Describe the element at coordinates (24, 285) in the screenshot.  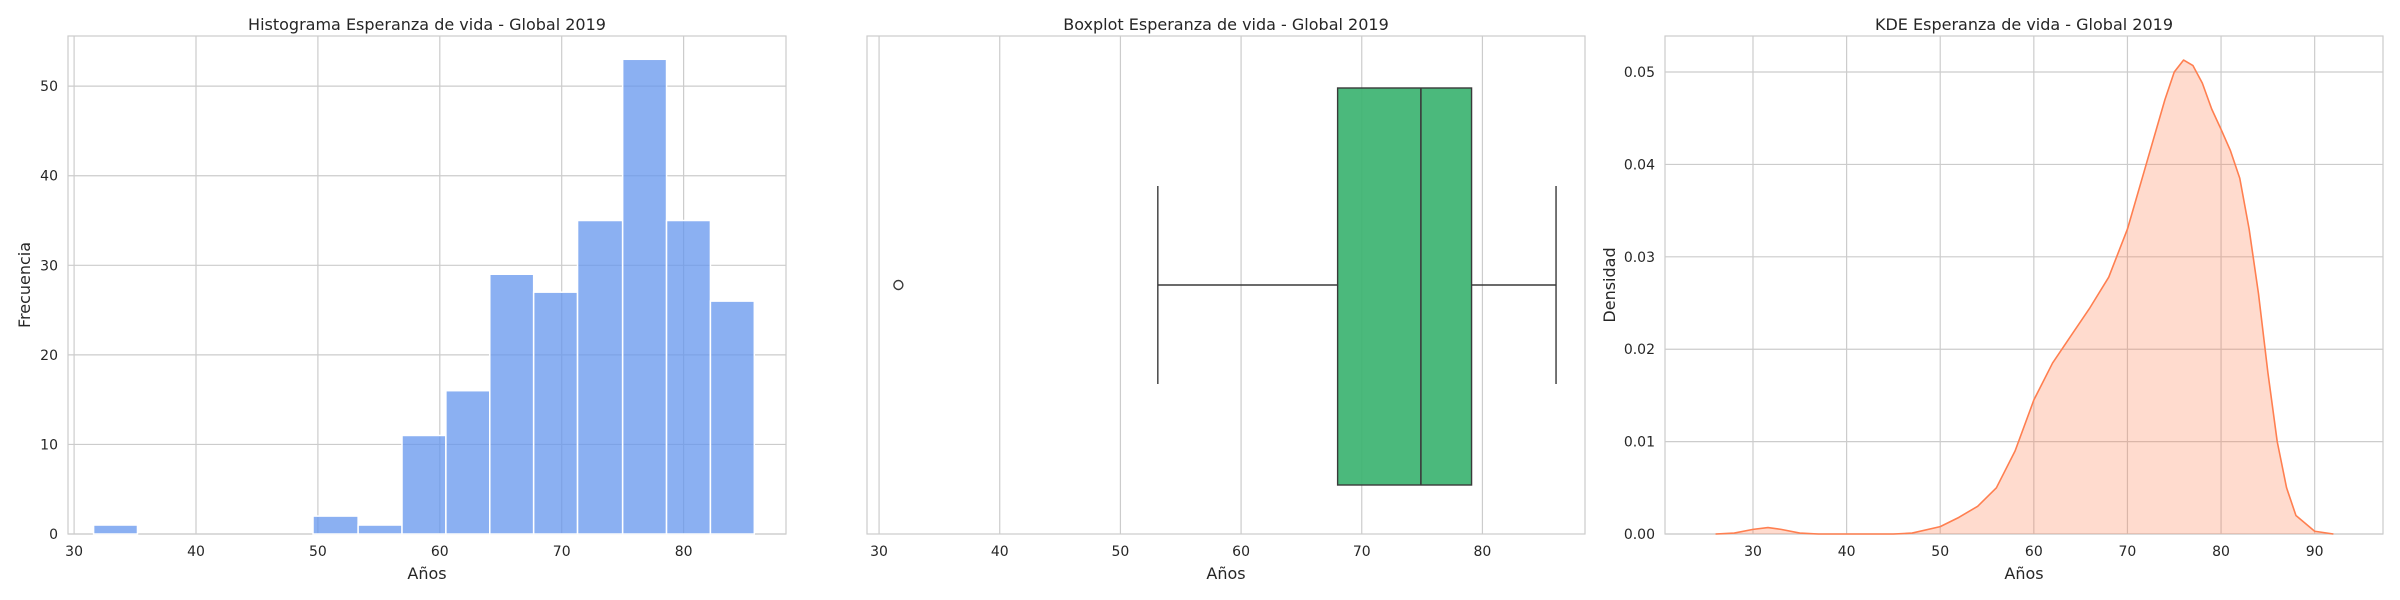
I see `histogram-y-axis-label: Frecuencia` at that location.